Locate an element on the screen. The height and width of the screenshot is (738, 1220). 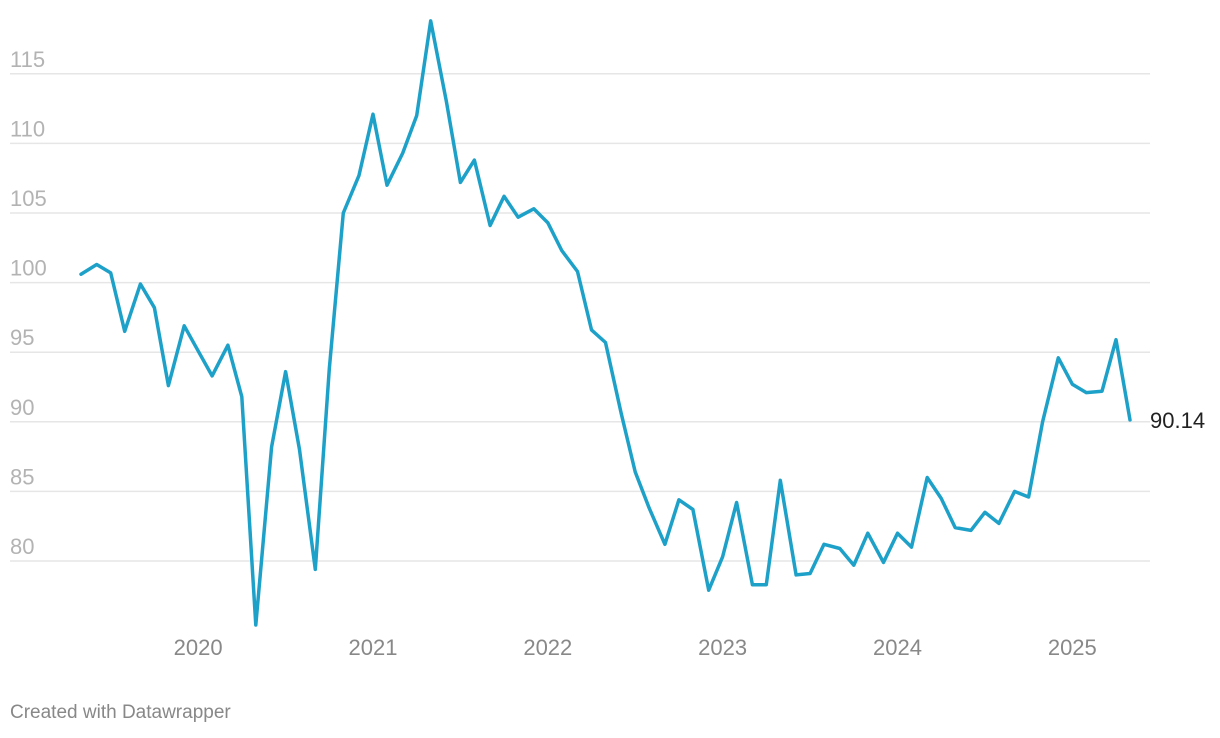
y-tick-label: 115 is located at coordinates (27, 59).